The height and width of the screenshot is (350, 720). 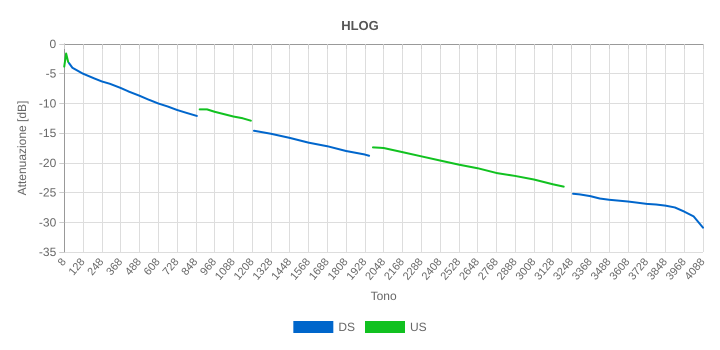 What do you see at coordinates (189, 267) in the screenshot?
I see `x-tick-label: 848` at bounding box center [189, 267].